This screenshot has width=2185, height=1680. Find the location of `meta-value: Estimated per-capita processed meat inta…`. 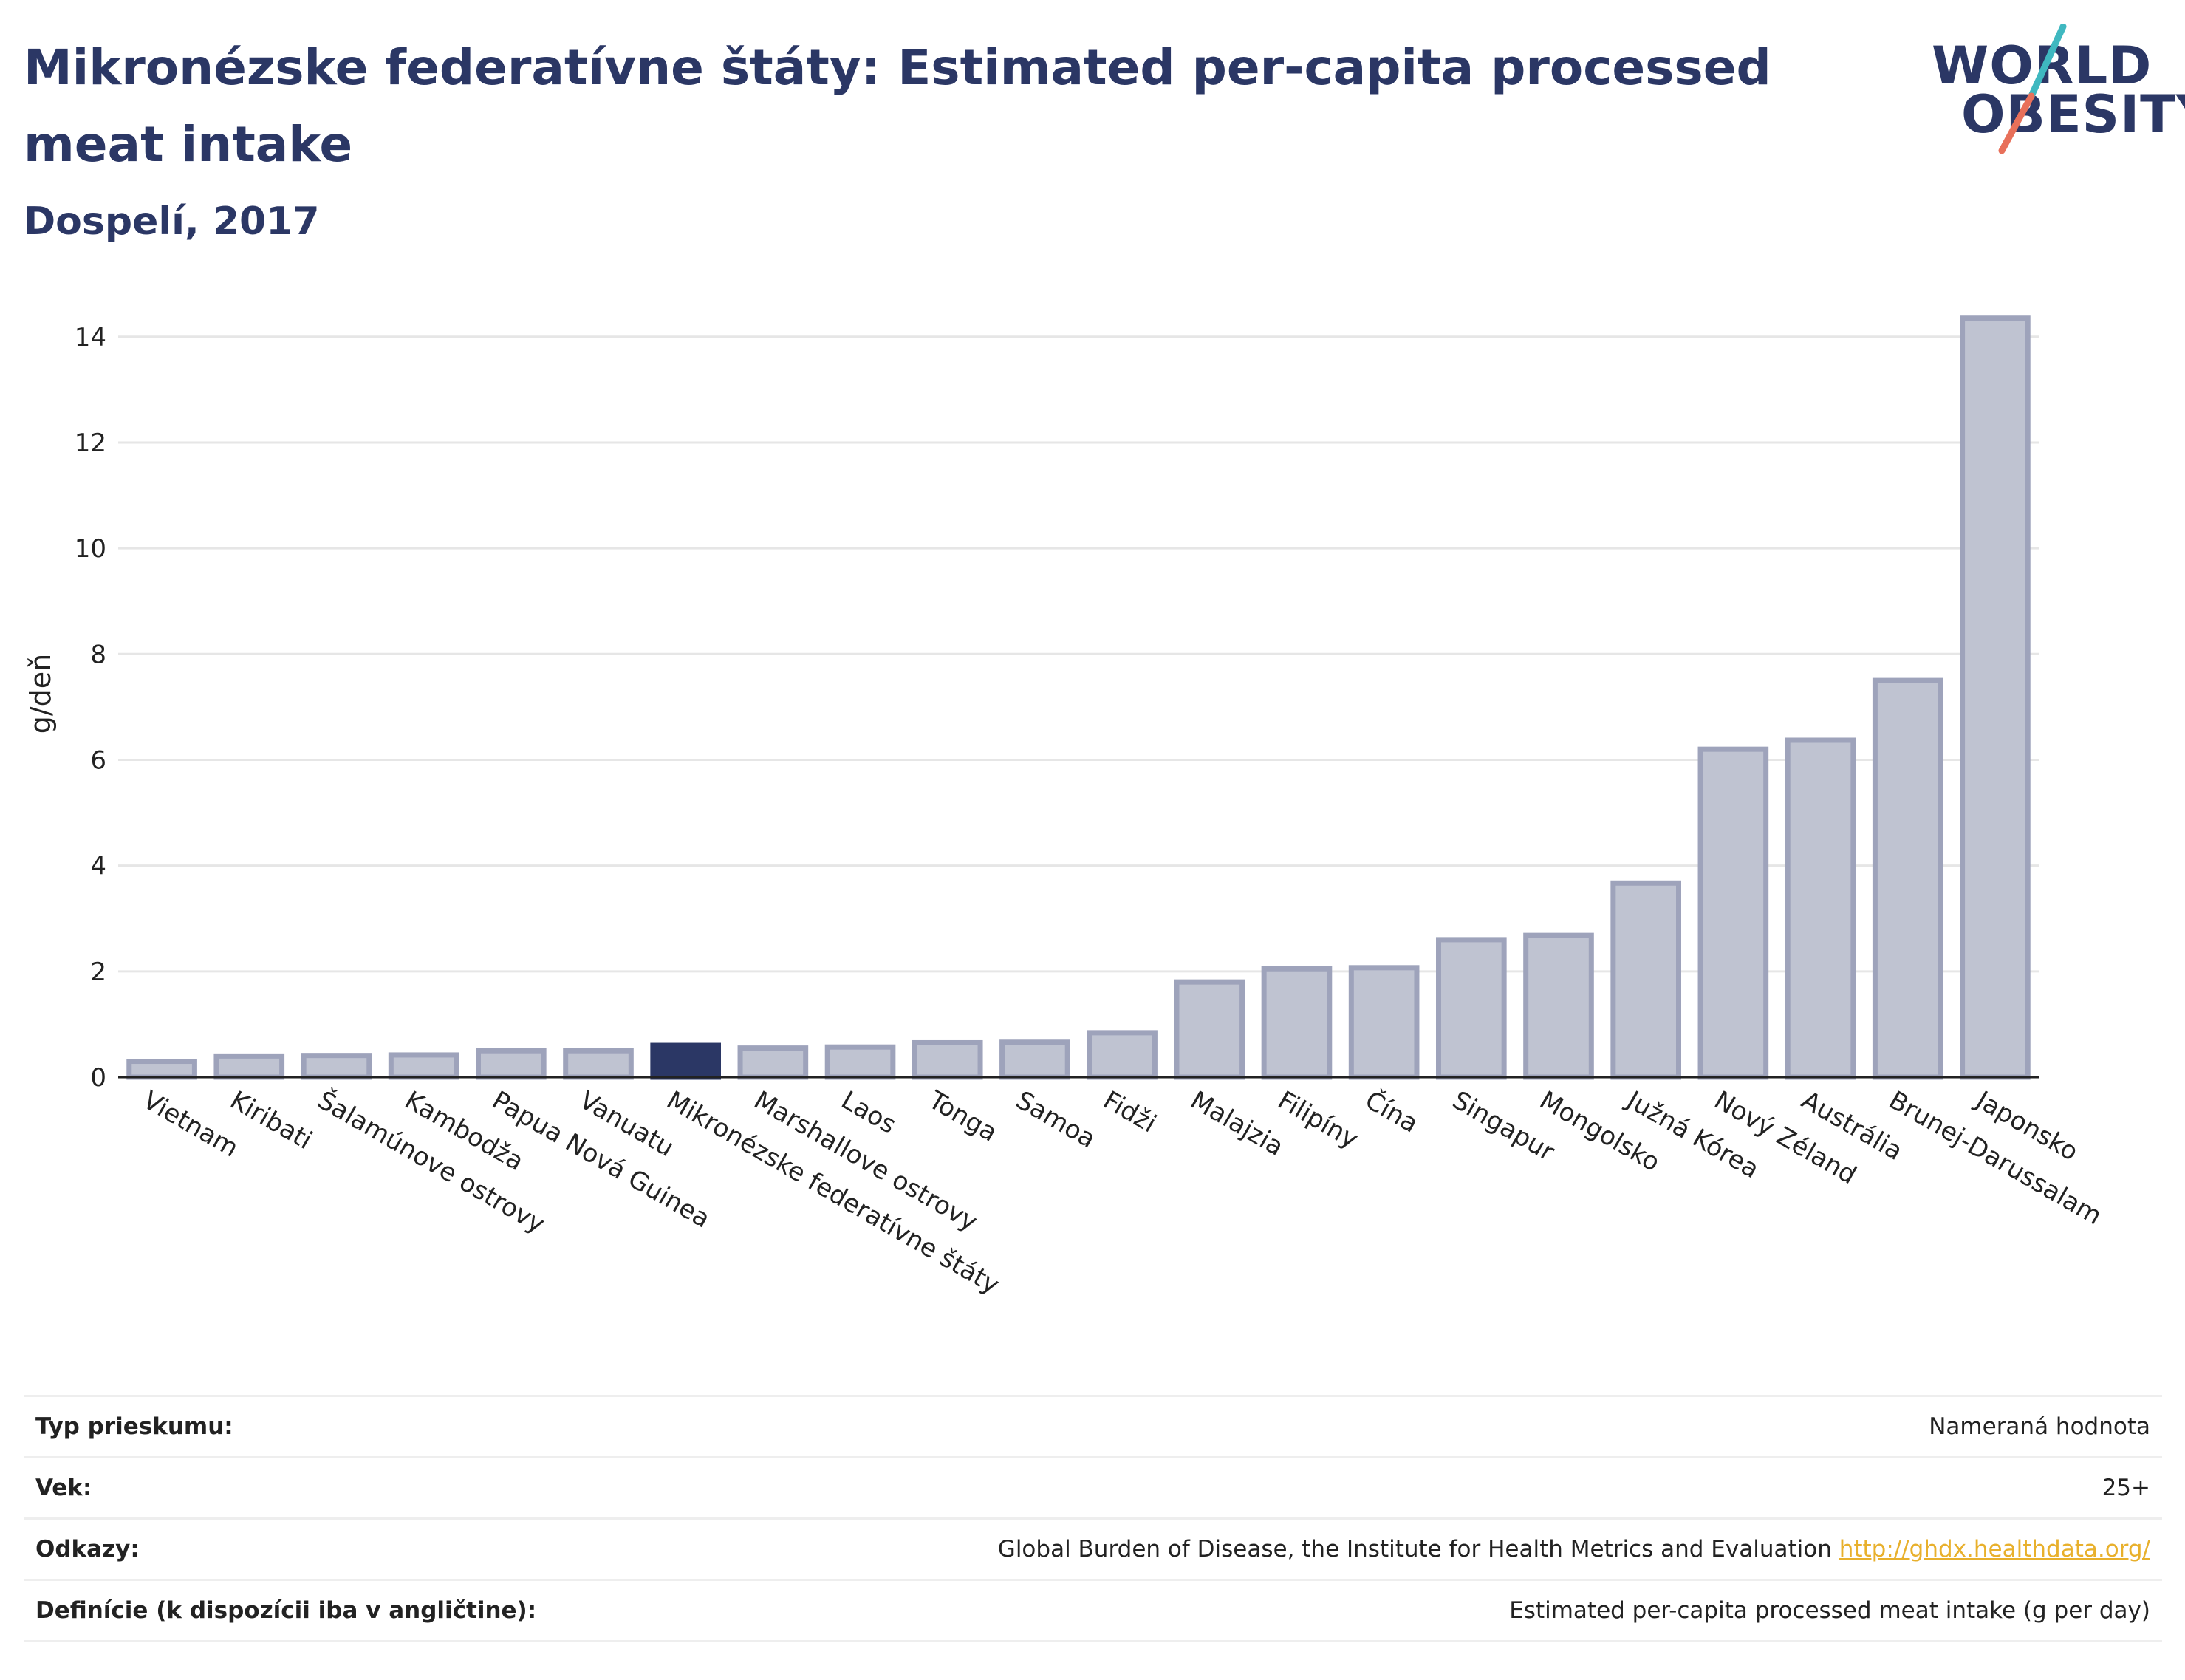

meta-value: Estimated per-capita processed meat inta… is located at coordinates (1829, 1610).